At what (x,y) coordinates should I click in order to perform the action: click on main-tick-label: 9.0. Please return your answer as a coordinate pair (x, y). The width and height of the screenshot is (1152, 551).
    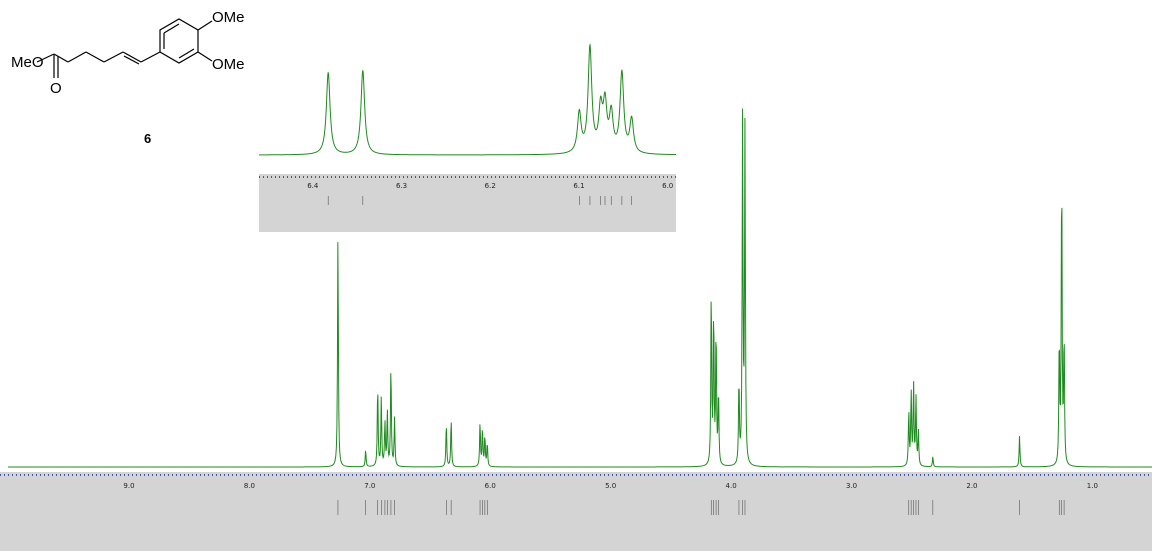
    Looking at the image, I should click on (128, 486).